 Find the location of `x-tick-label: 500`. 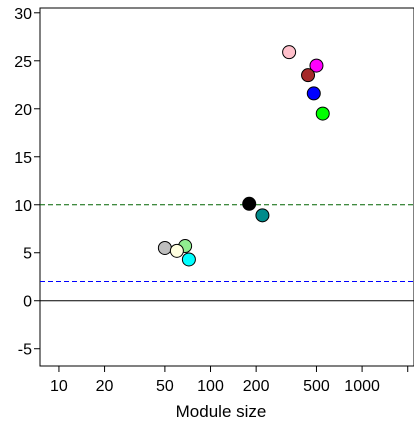

x-tick-label: 500 is located at coordinates (316, 386).